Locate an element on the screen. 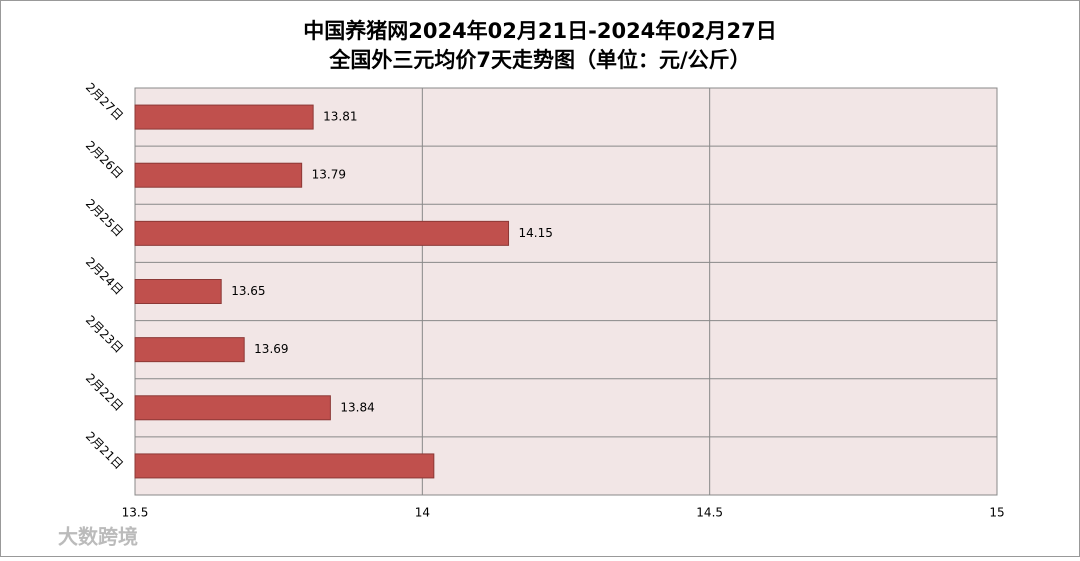 This screenshot has height=561, width=1080. chart-subtitle: 全国外三元均价7天走势图（单位：元/公斤） is located at coordinates (539, 60).